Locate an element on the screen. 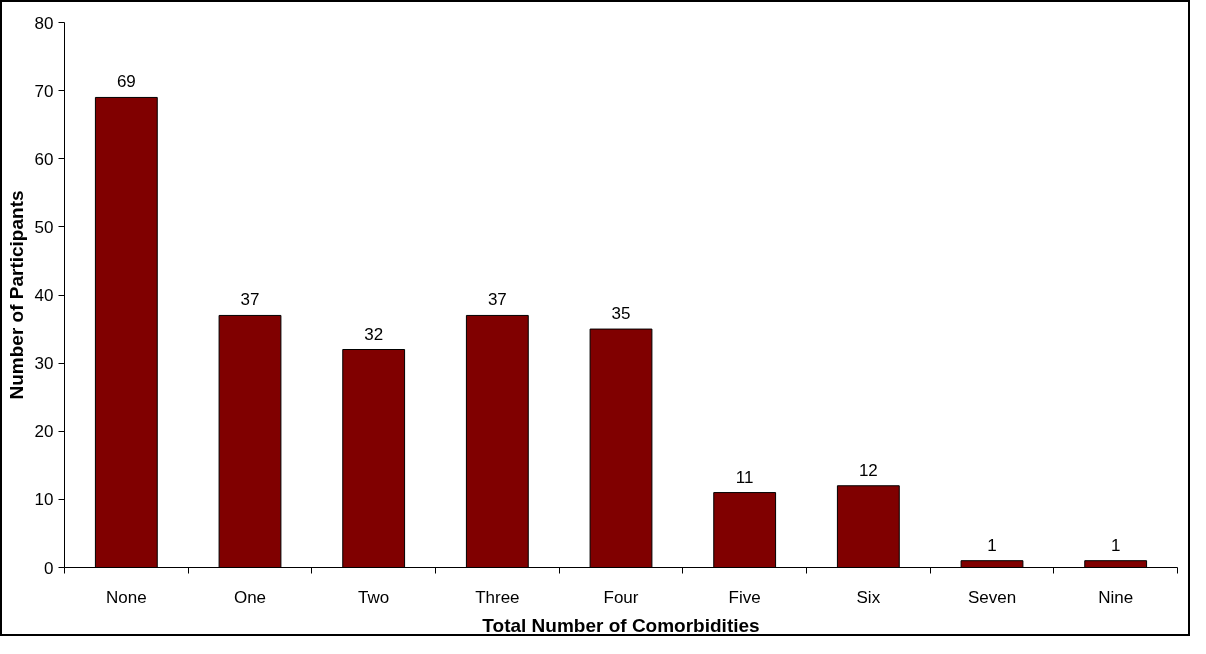 The width and height of the screenshot is (1206, 654). x-axis-title: Total Number of Comorbidities is located at coordinates (621, 625).